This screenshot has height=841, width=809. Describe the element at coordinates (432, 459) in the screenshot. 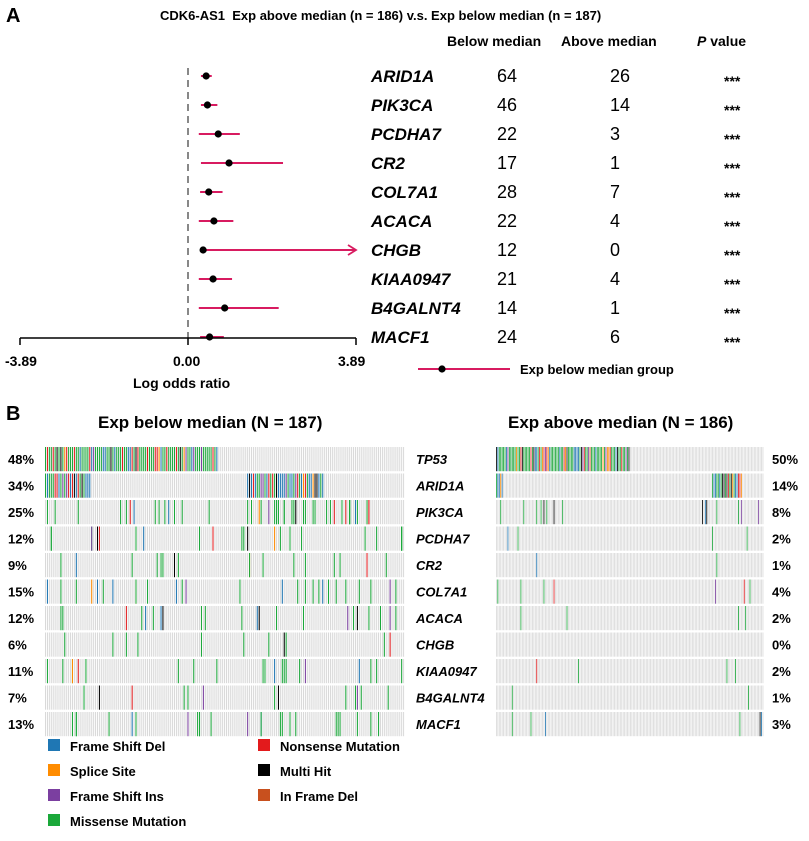

I see `oncoprint-gene-tp53: TP53` at that location.